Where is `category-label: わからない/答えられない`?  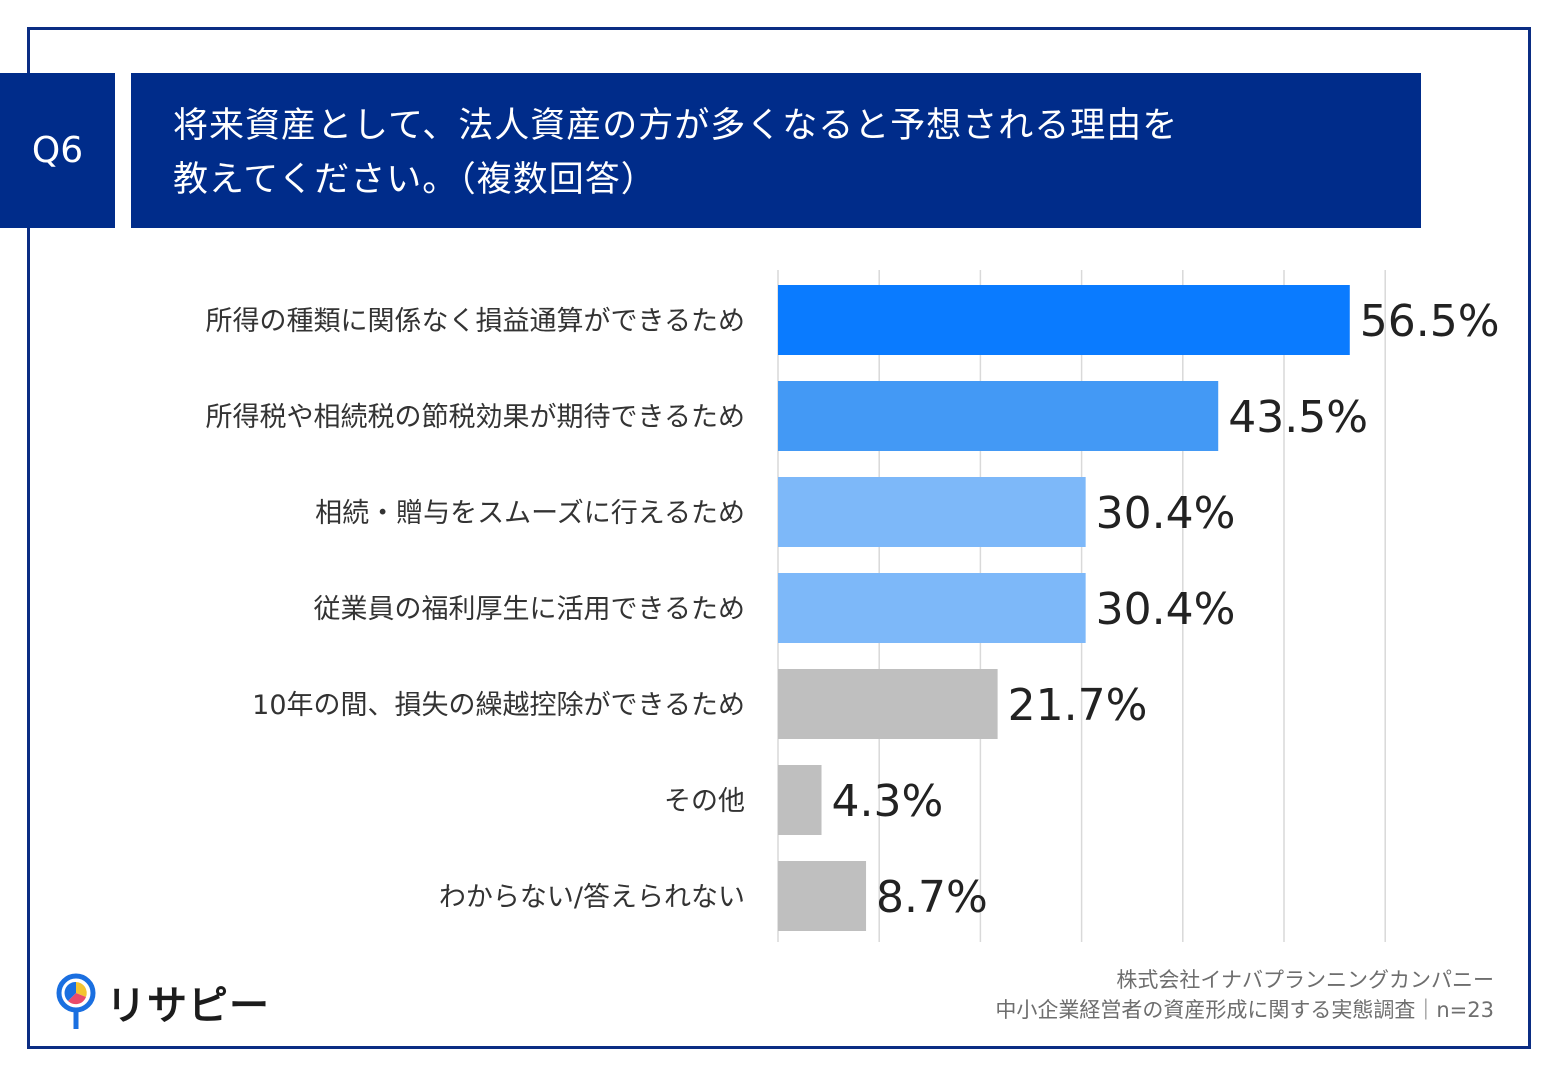
category-label: わからない/答えられない is located at coordinates (592, 897).